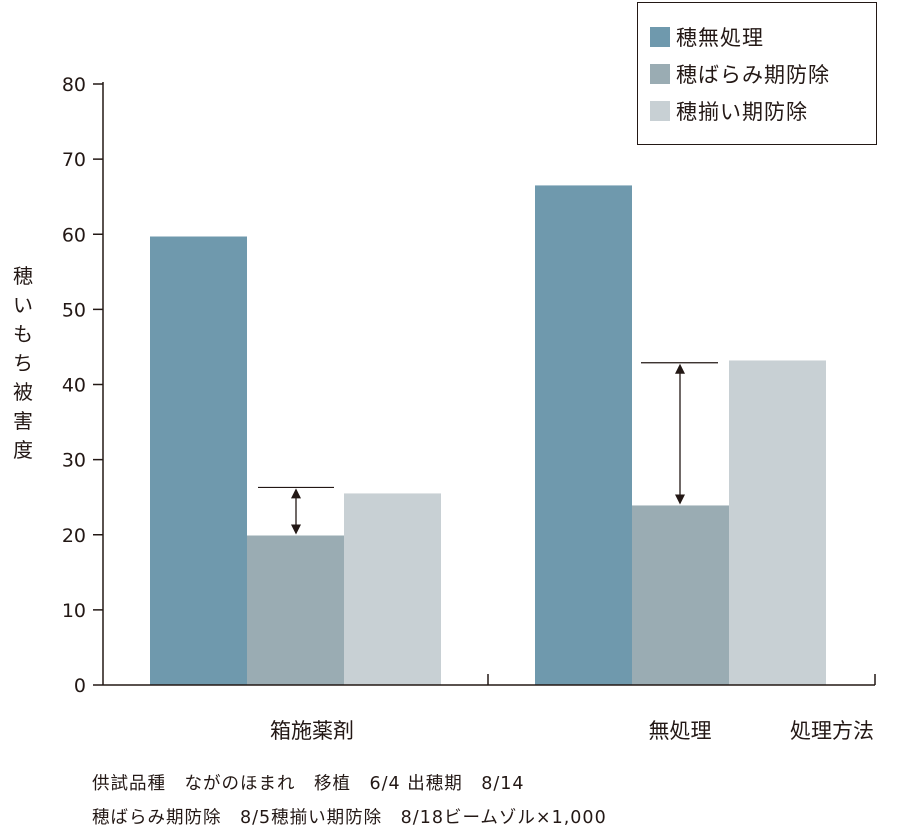 This screenshot has height=830, width=900. I want to click on y-axis-label-char: 被, so click(23, 392).